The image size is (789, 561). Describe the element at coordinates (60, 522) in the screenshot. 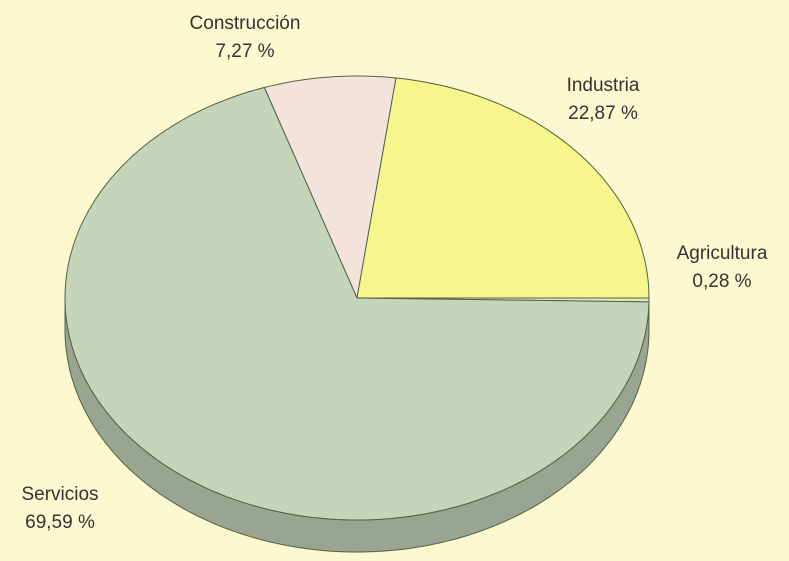

I see `slice-value-label: 69,59 %` at that location.